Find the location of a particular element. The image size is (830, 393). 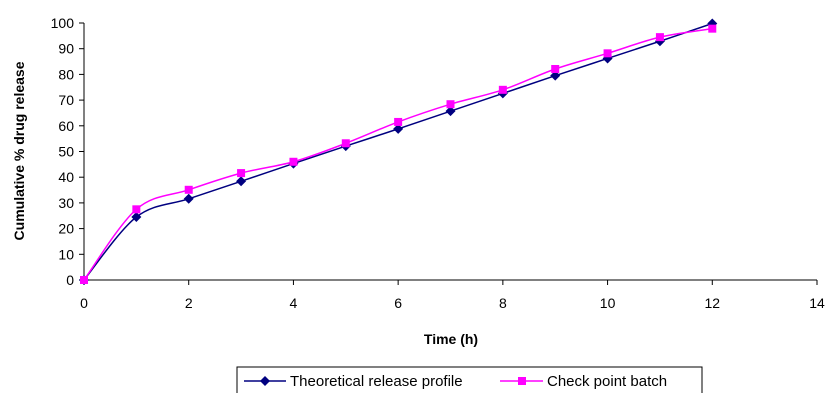

y-tick-label: 0 is located at coordinates (70, 280).